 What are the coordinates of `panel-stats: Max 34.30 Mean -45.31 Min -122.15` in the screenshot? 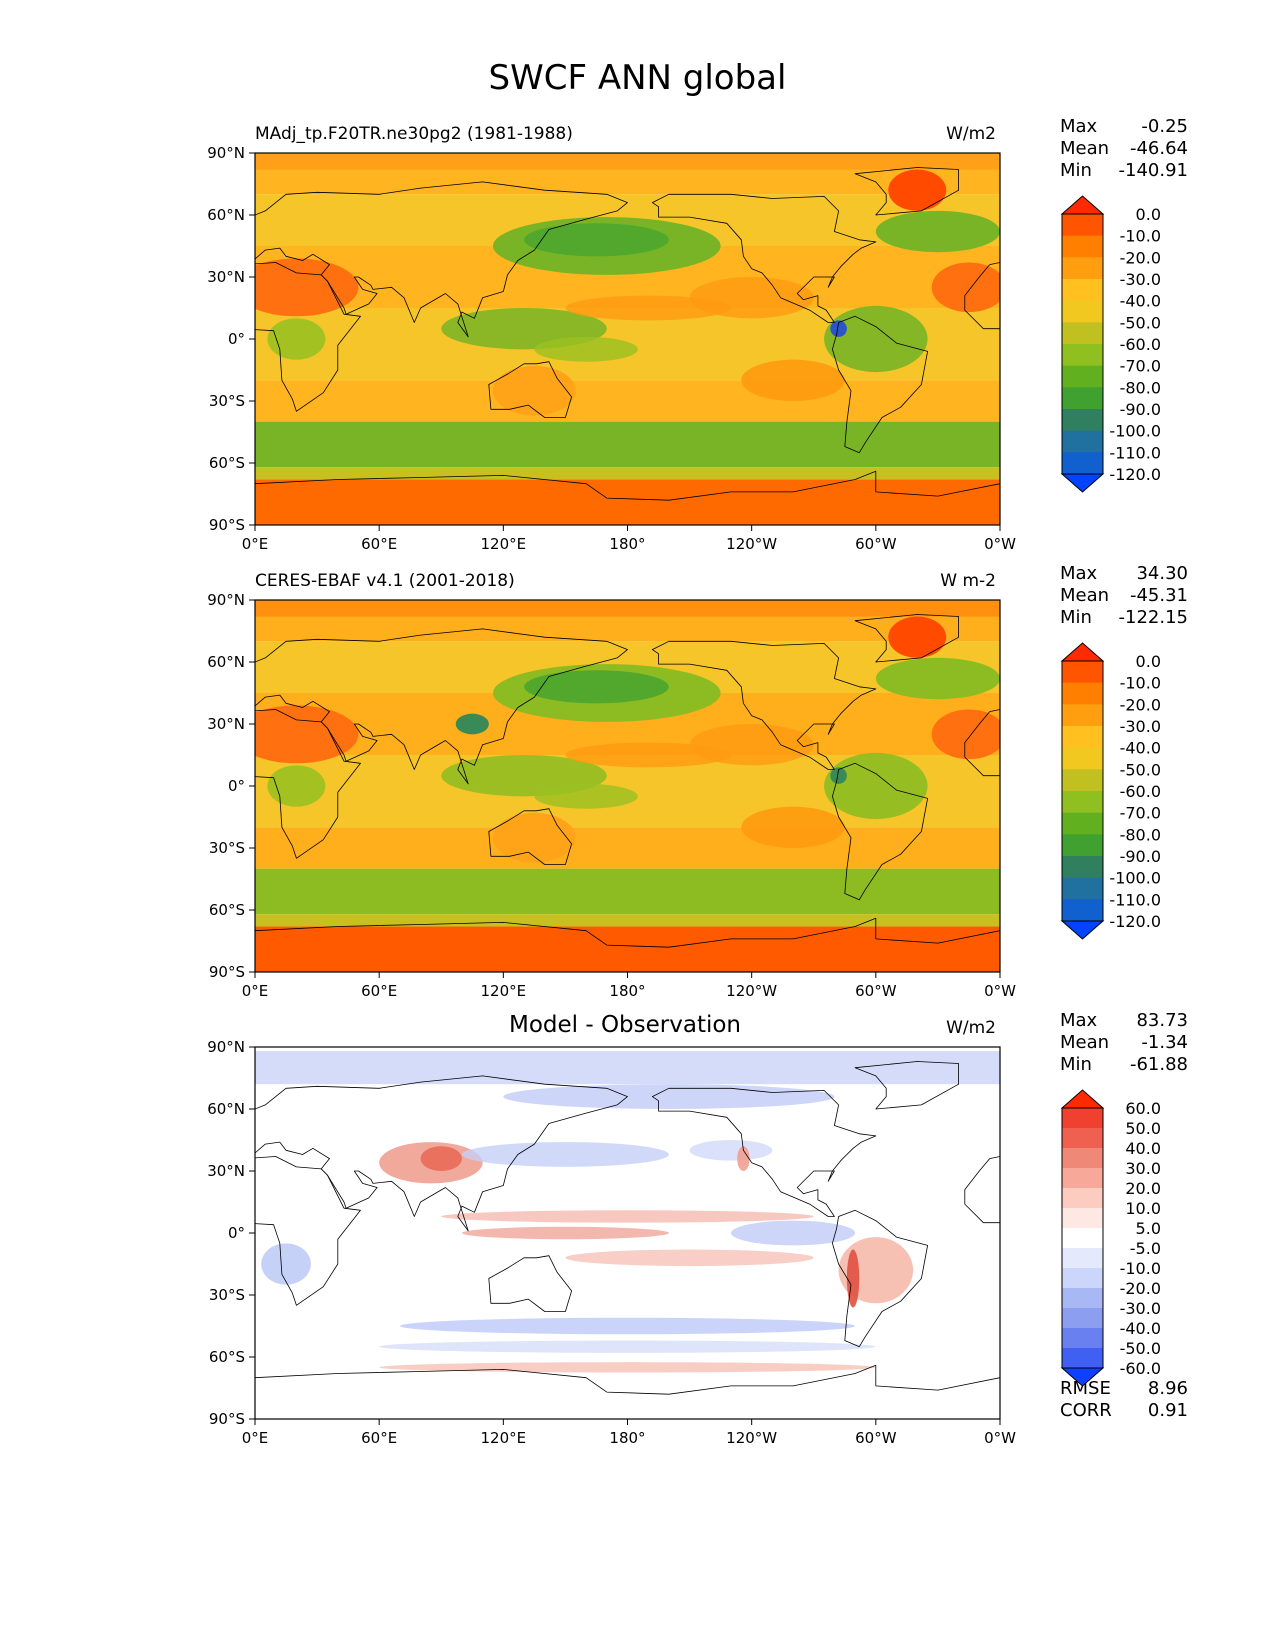 It's located at (1124, 596).